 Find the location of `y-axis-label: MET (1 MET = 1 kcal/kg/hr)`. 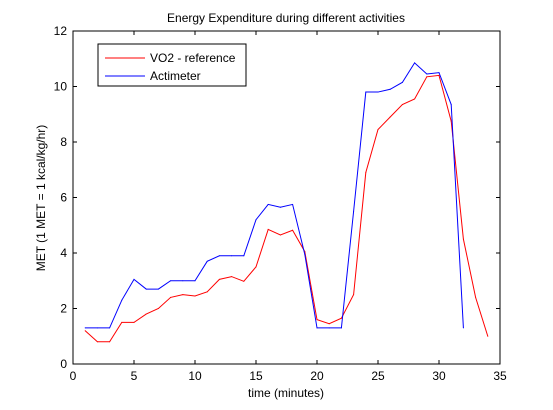

y-axis-label: MET (1 MET = 1 kcal/kg/hr) is located at coordinates (41, 198).